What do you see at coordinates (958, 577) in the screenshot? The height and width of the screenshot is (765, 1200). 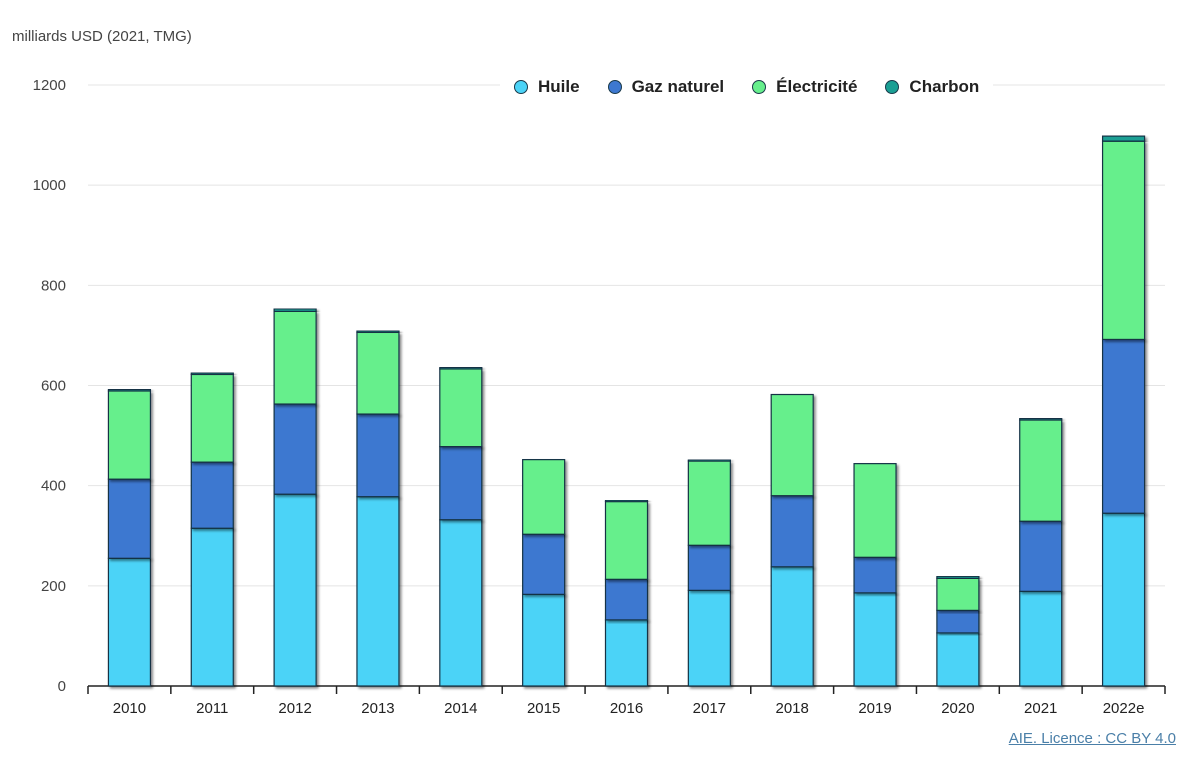 I see `bar-segment-charbon-2020` at bounding box center [958, 577].